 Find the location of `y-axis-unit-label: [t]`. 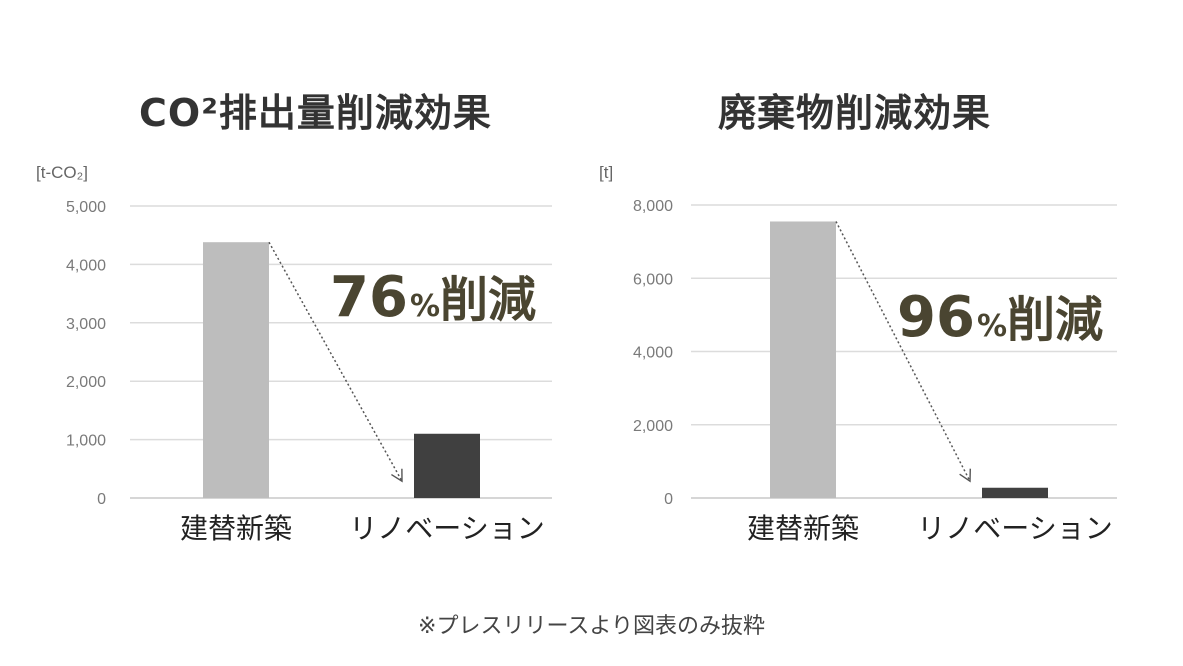

y-axis-unit-label: [t] is located at coordinates (606, 172).